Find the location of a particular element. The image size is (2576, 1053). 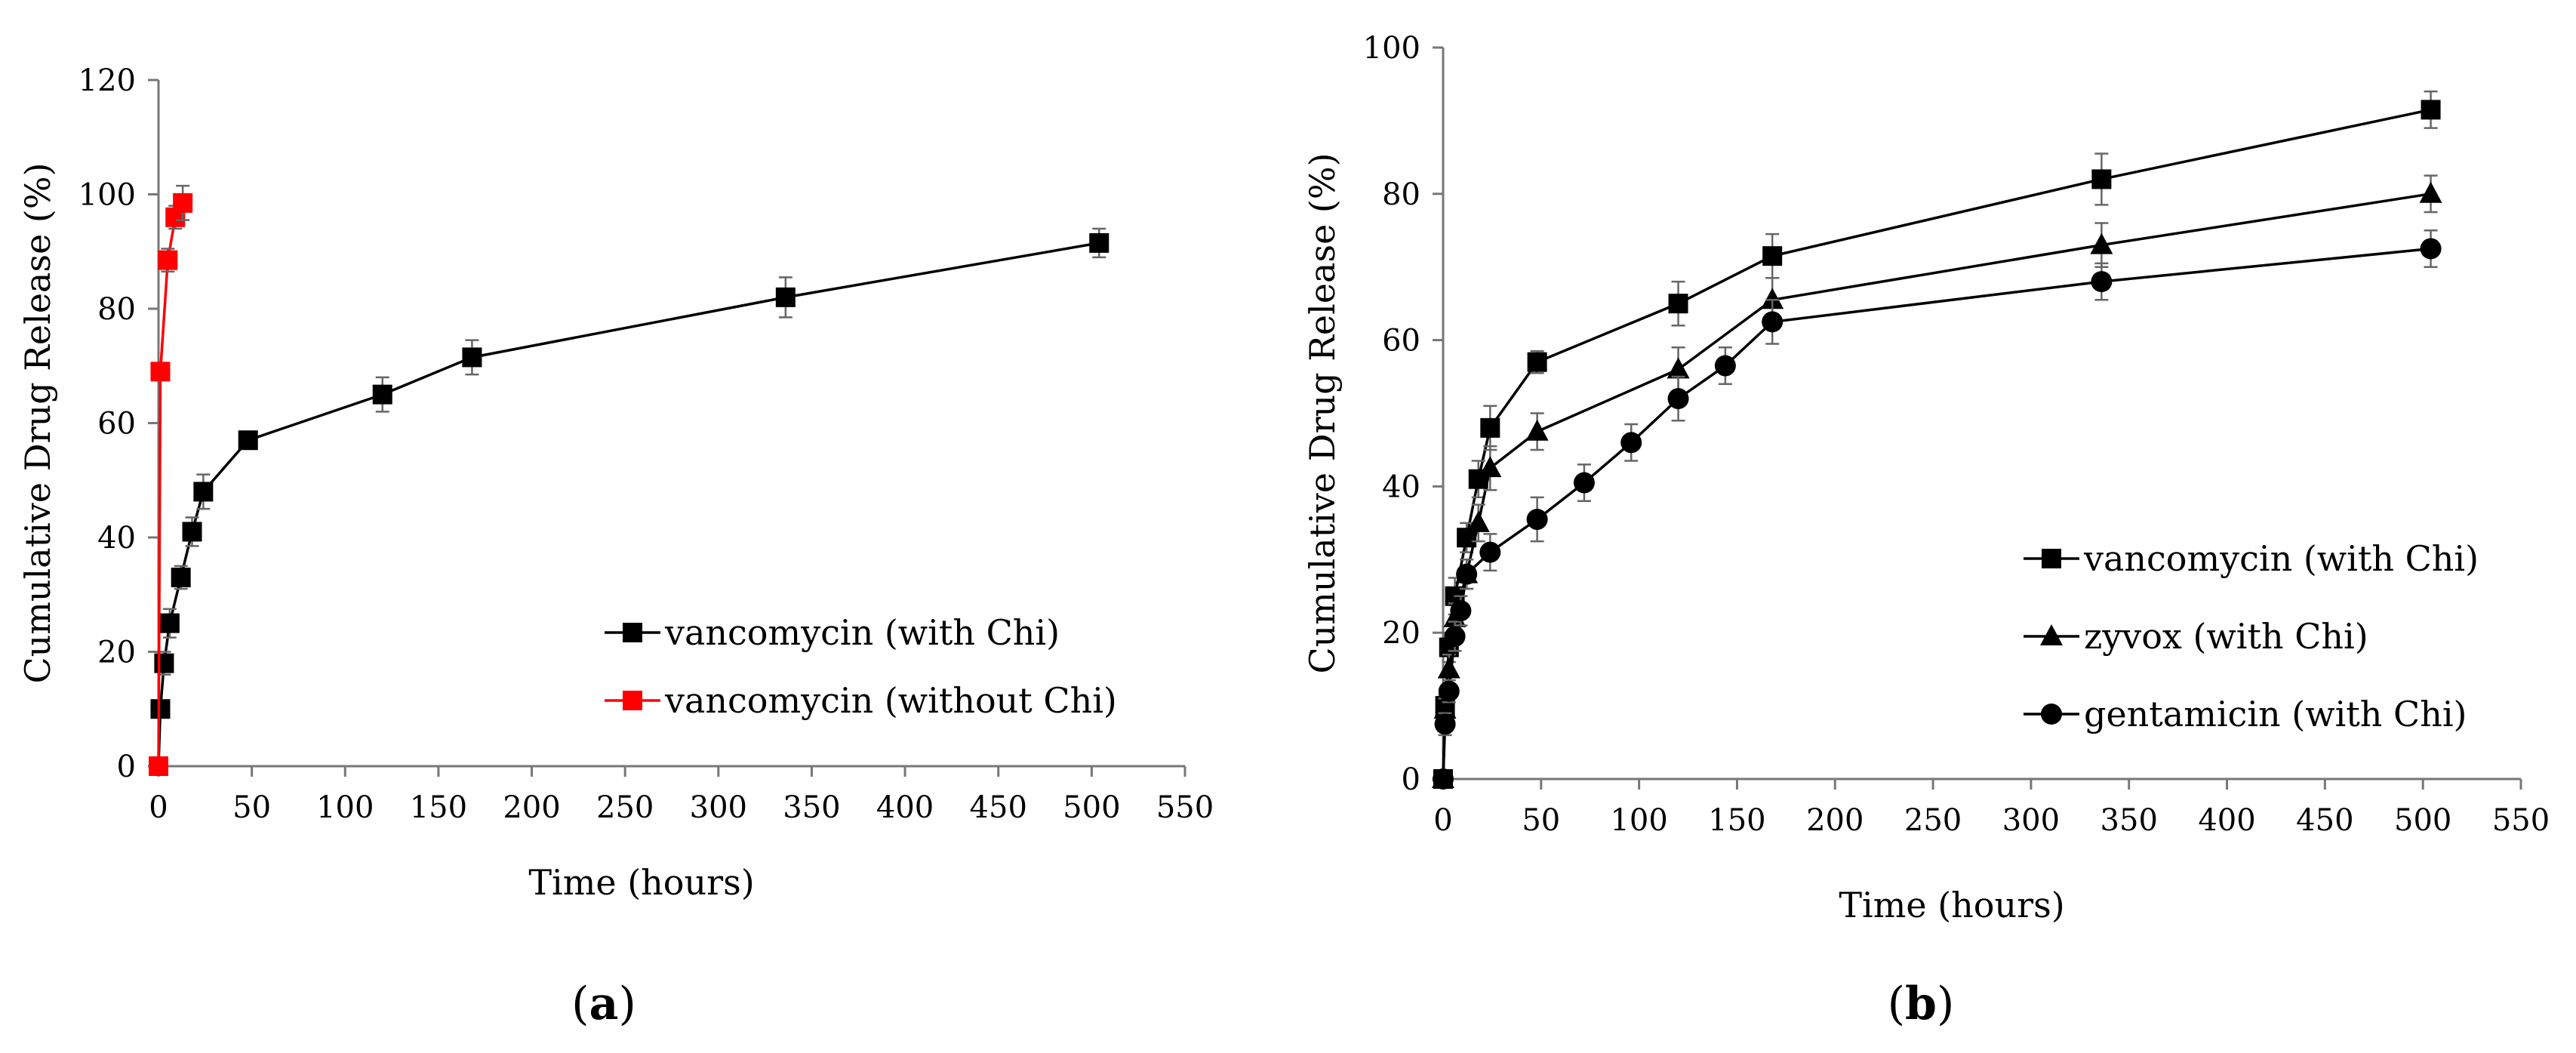

x-axis-label: Time (hours) is located at coordinates (1951, 905).